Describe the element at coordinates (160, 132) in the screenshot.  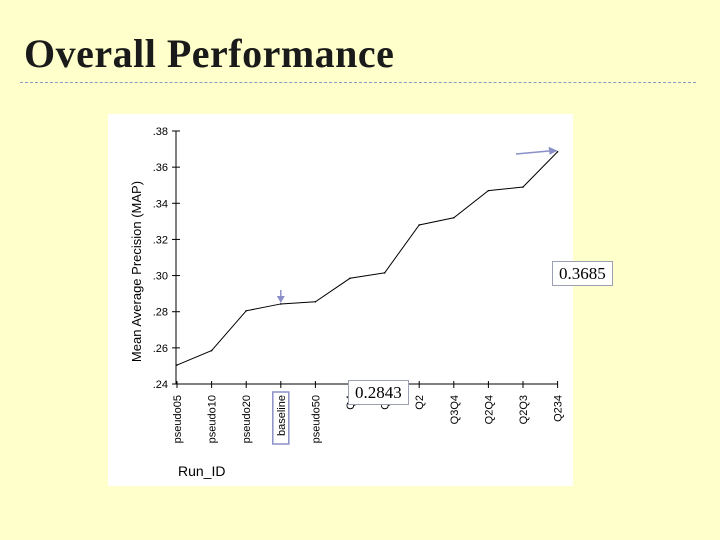
I see `y-tick-label: .38` at that location.